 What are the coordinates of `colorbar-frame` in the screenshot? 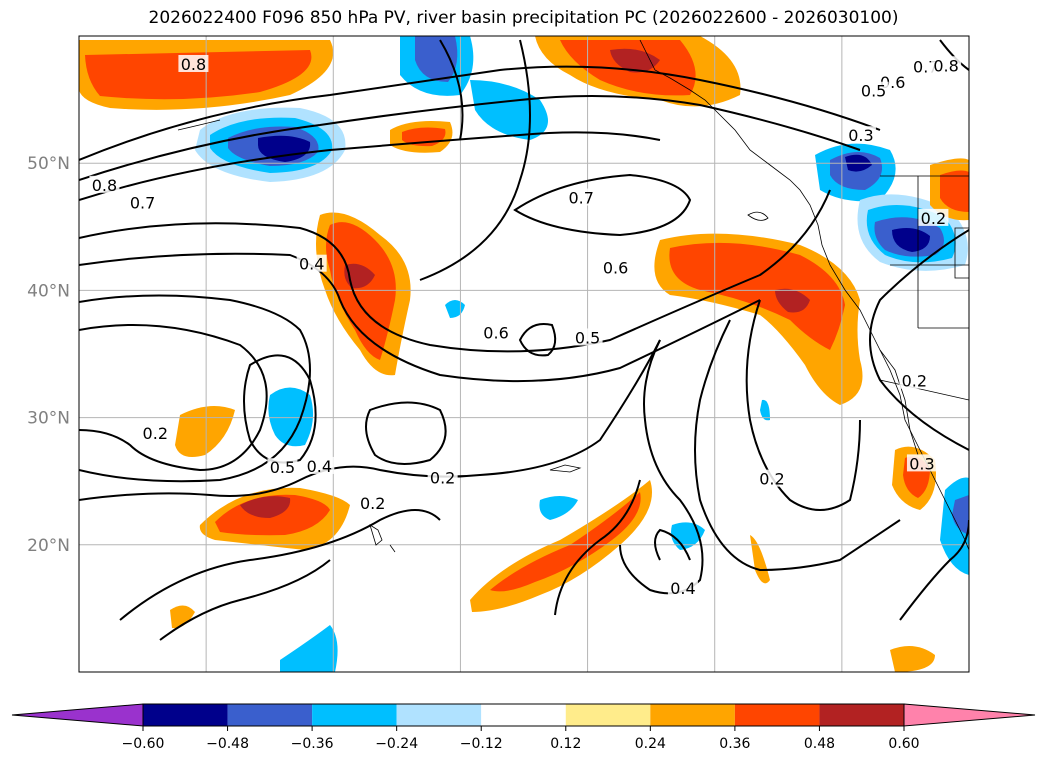 It's located at (523, 715).